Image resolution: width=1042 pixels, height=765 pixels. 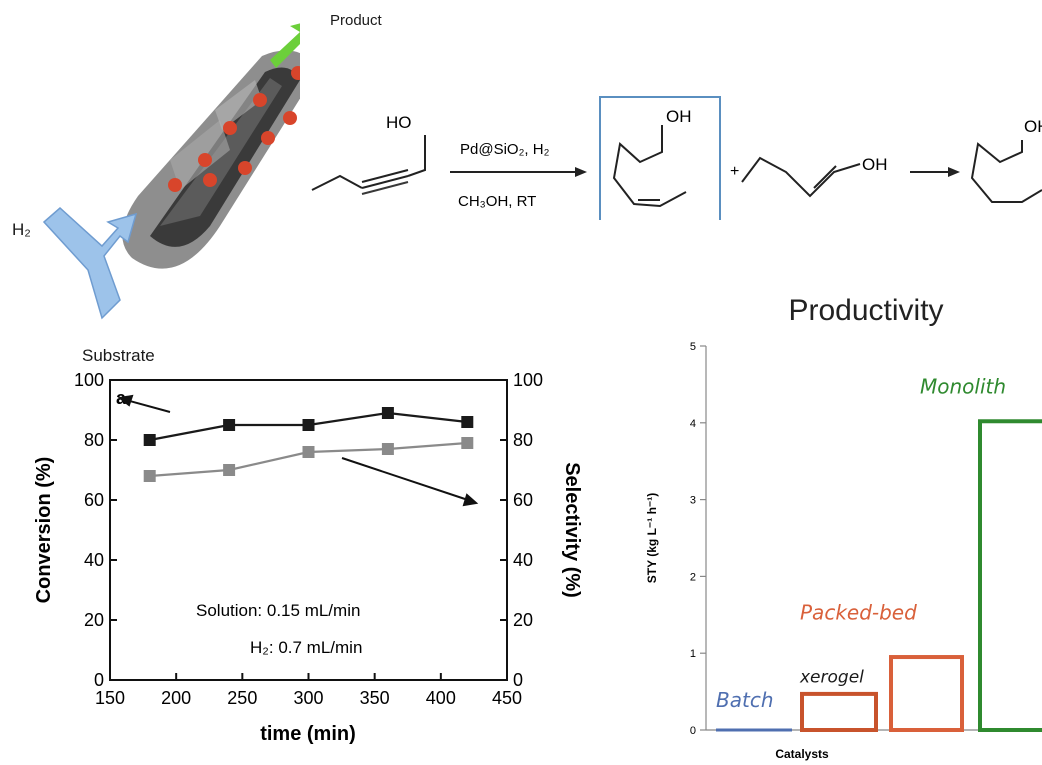 What do you see at coordinates (507, 698) in the screenshot?
I see `x-tick-label: 450` at bounding box center [507, 698].